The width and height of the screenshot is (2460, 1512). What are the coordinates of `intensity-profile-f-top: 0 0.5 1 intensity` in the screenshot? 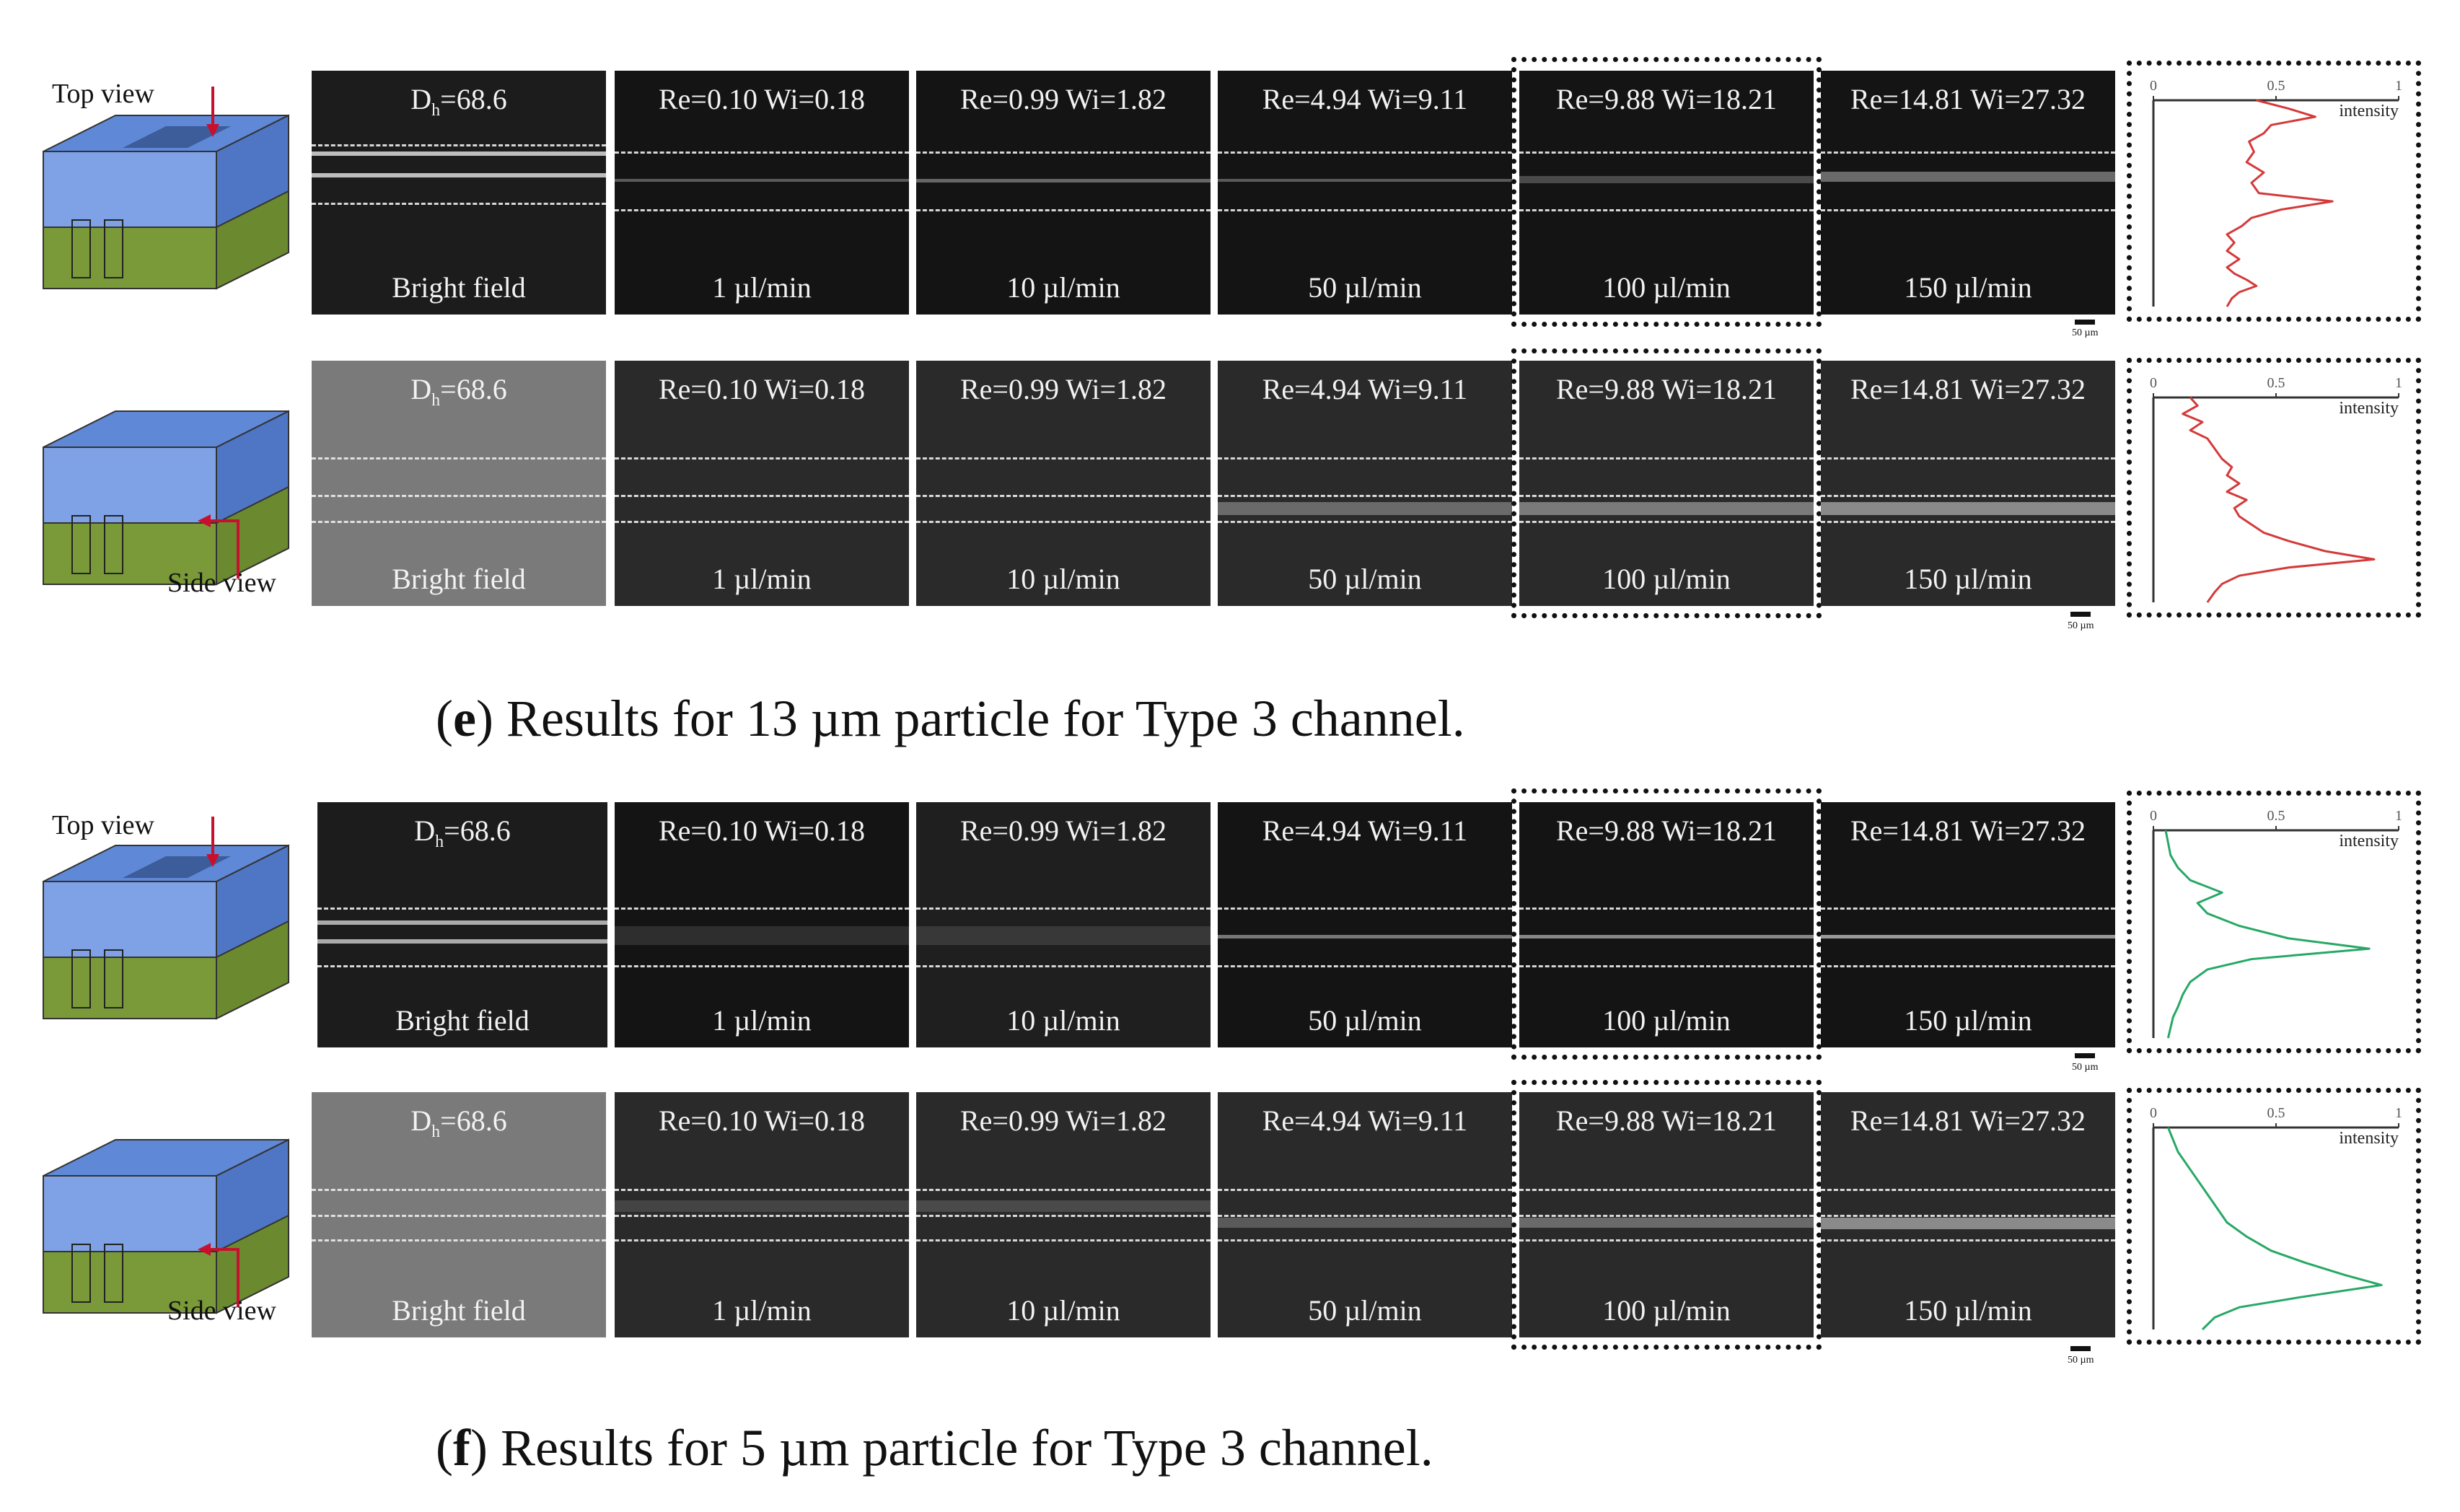 It's located at (2274, 922).